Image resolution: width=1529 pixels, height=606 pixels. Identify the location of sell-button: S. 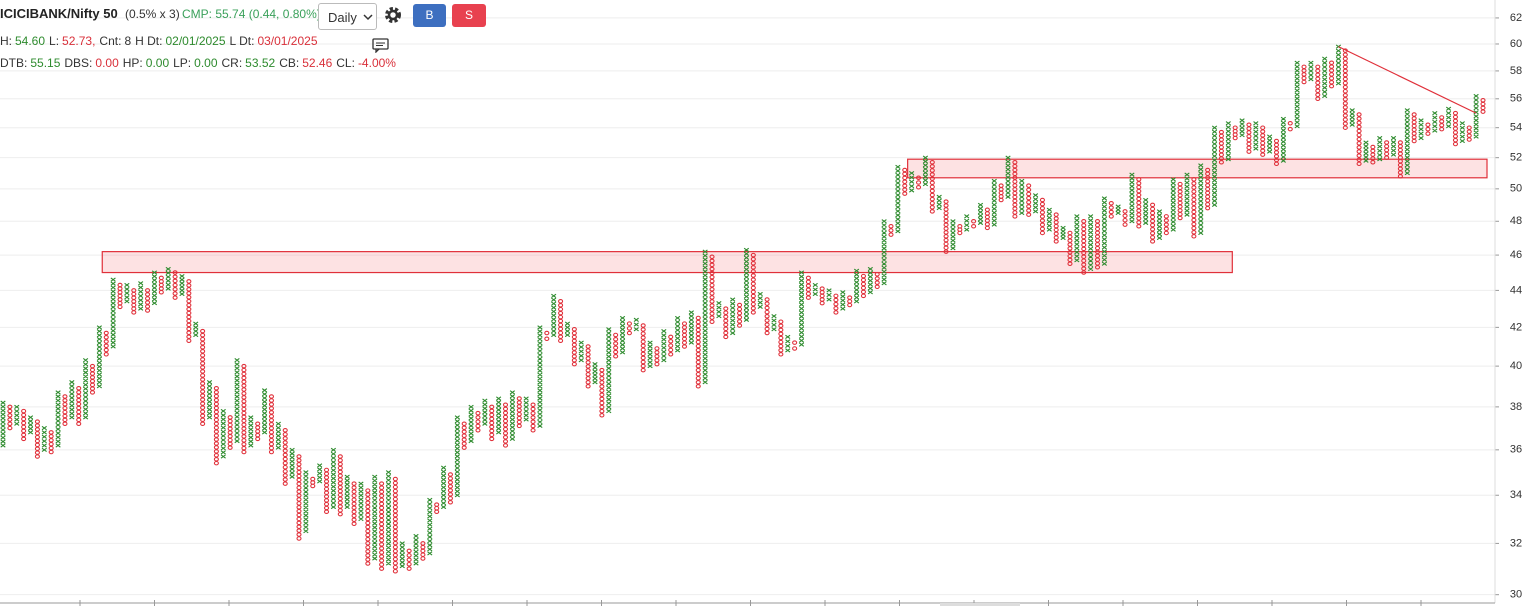
(469, 15).